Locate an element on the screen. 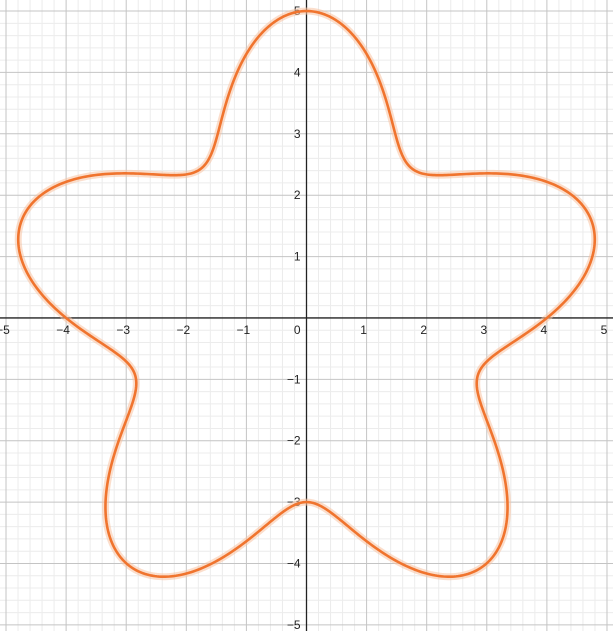  x-tick-label: 1 is located at coordinates (363, 330).